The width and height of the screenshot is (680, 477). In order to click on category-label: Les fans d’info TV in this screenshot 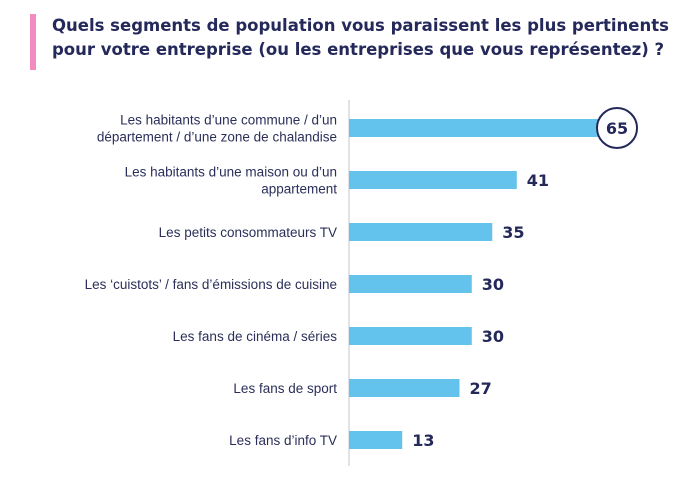, I will do `click(283, 440)`.